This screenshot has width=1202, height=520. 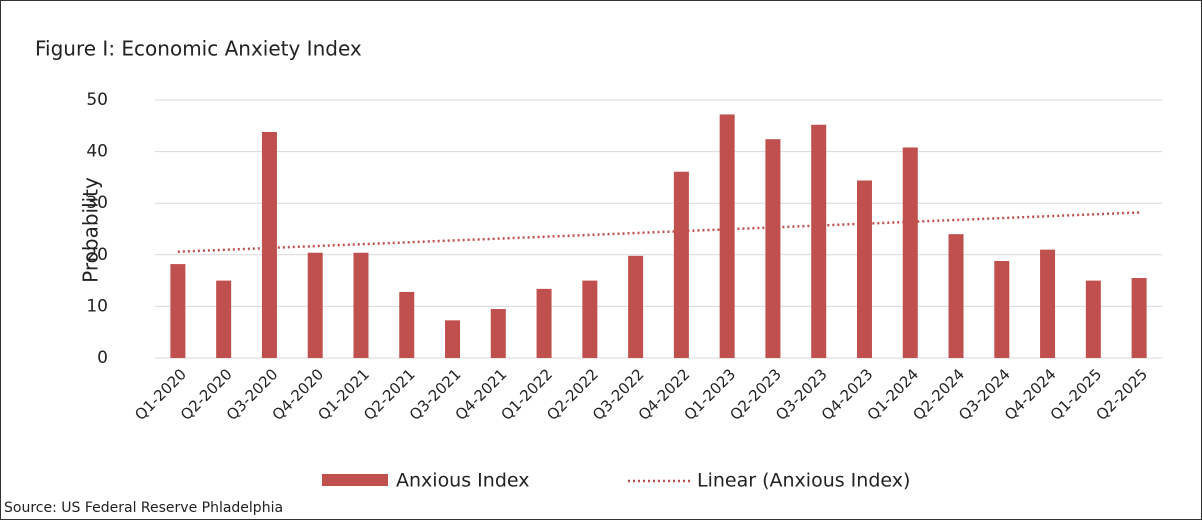 I want to click on chart-title: Figure I: Economic Anxiety Index, so click(x=198, y=49).